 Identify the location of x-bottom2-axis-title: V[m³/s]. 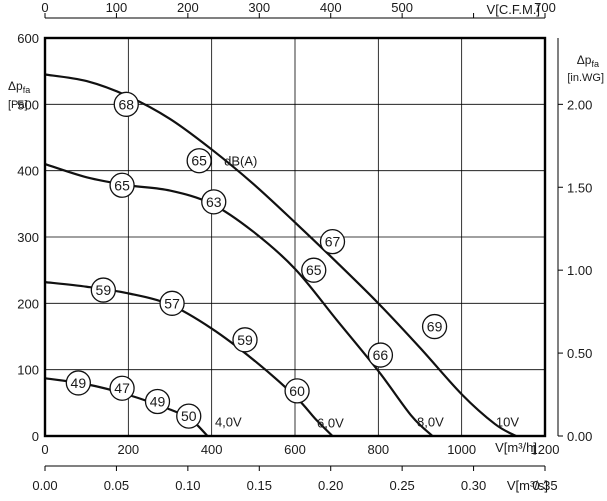
(527, 485).